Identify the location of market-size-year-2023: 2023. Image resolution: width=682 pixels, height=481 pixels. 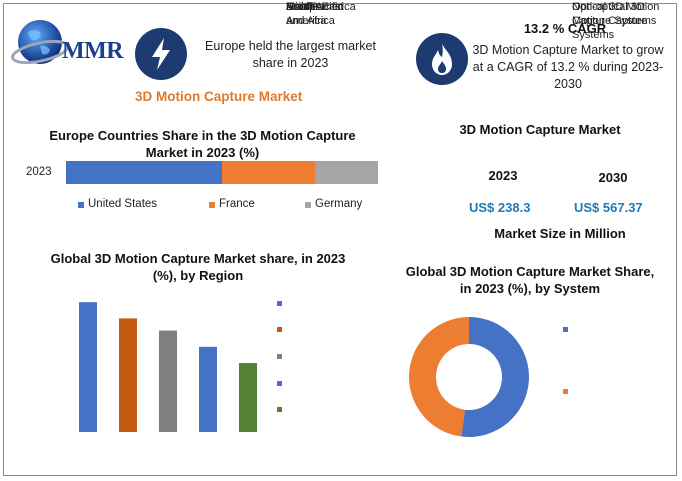
(503, 175).